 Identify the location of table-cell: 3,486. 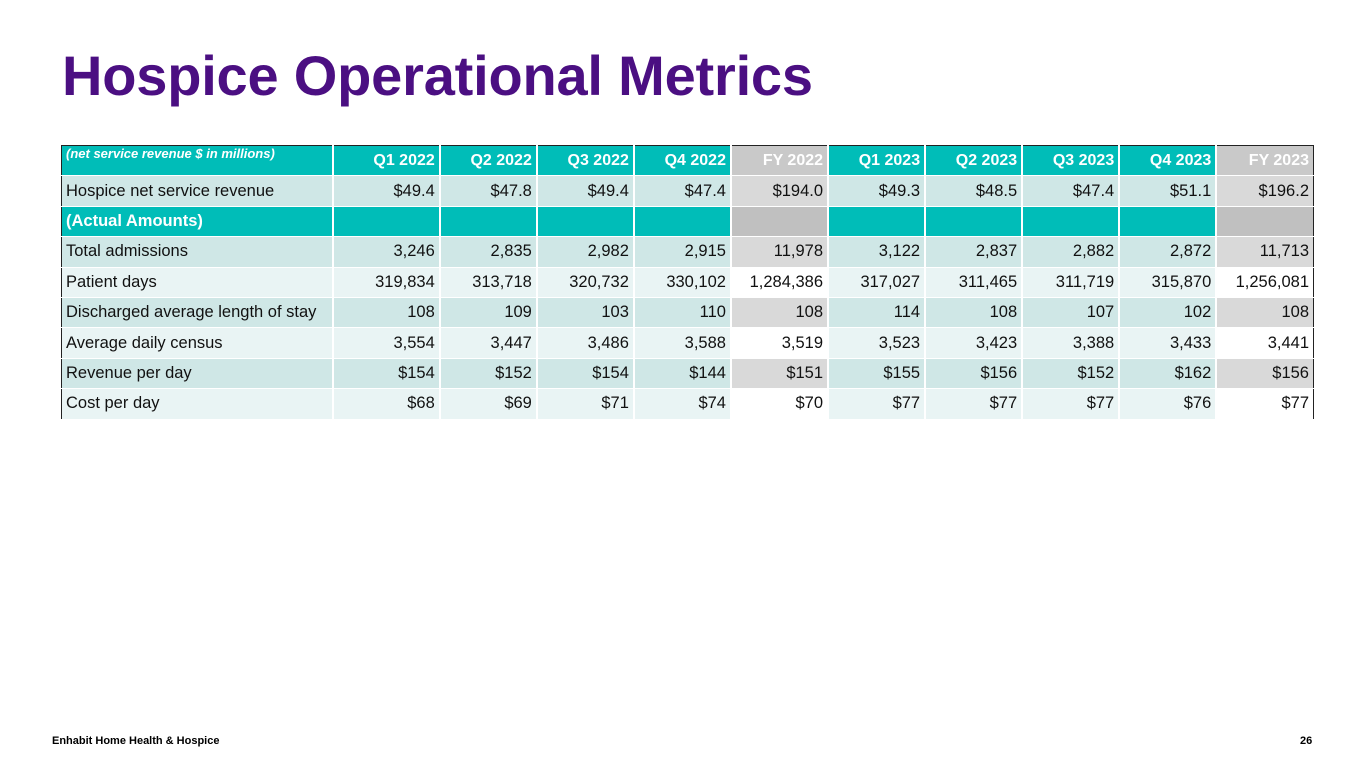
(584, 343).